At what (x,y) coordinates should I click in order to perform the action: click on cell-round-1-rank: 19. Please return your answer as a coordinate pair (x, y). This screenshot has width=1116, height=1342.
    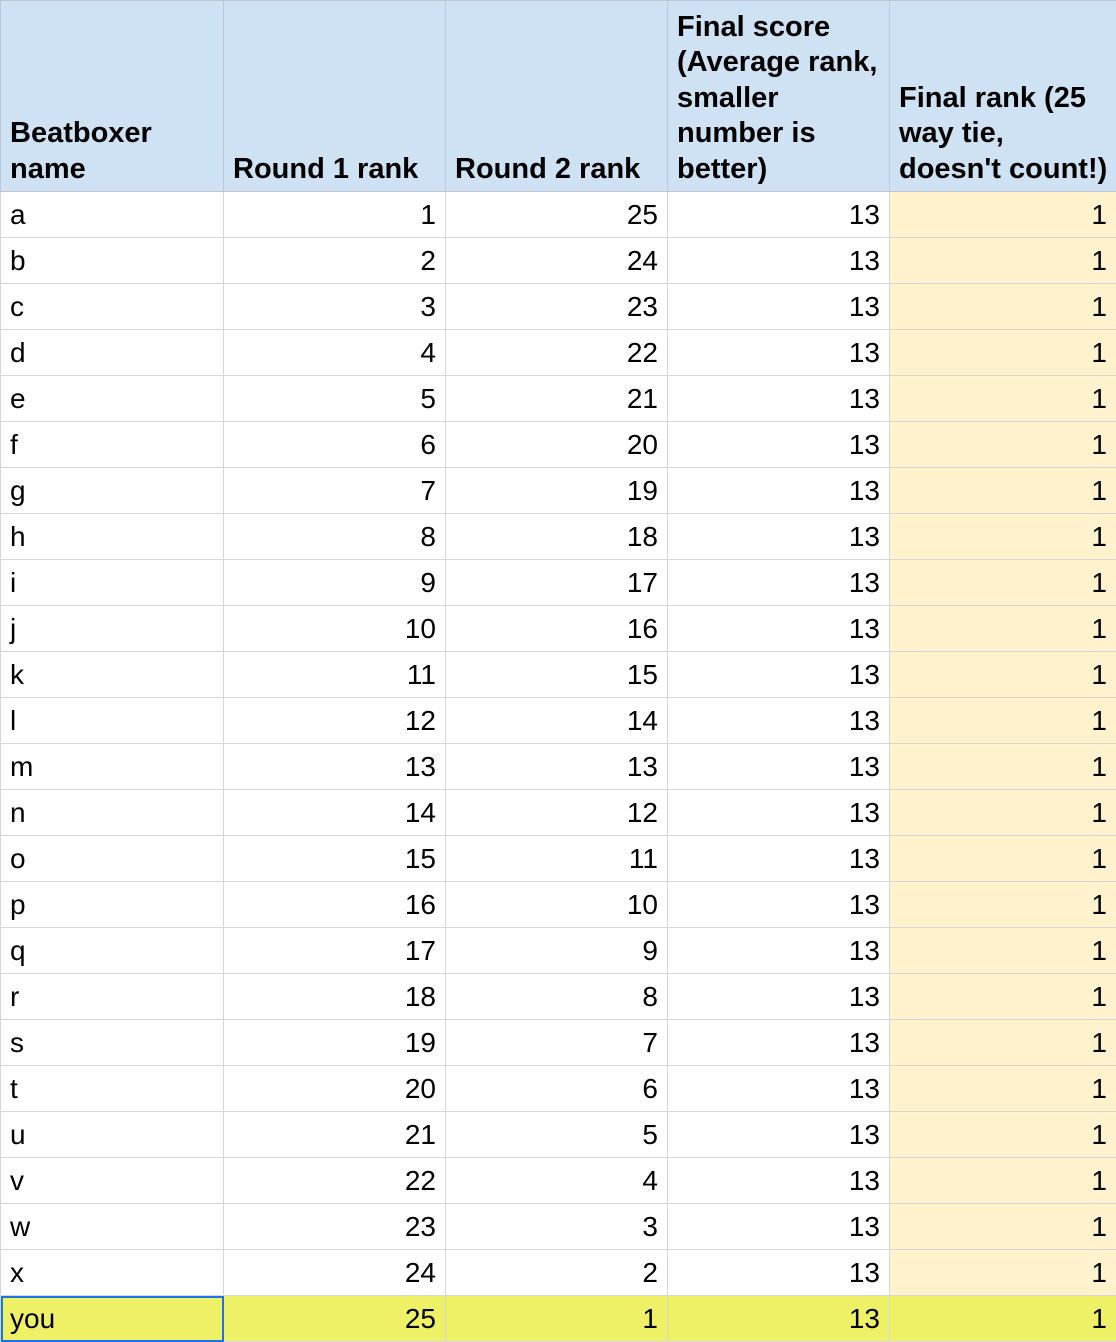
    Looking at the image, I should click on (335, 1043).